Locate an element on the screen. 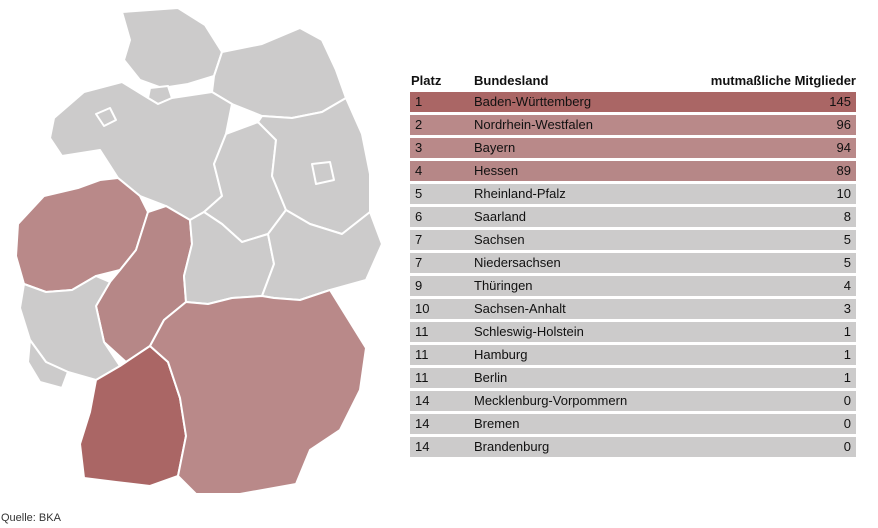 This screenshot has width=878, height=528. row-value: 96 is located at coordinates (843, 124).